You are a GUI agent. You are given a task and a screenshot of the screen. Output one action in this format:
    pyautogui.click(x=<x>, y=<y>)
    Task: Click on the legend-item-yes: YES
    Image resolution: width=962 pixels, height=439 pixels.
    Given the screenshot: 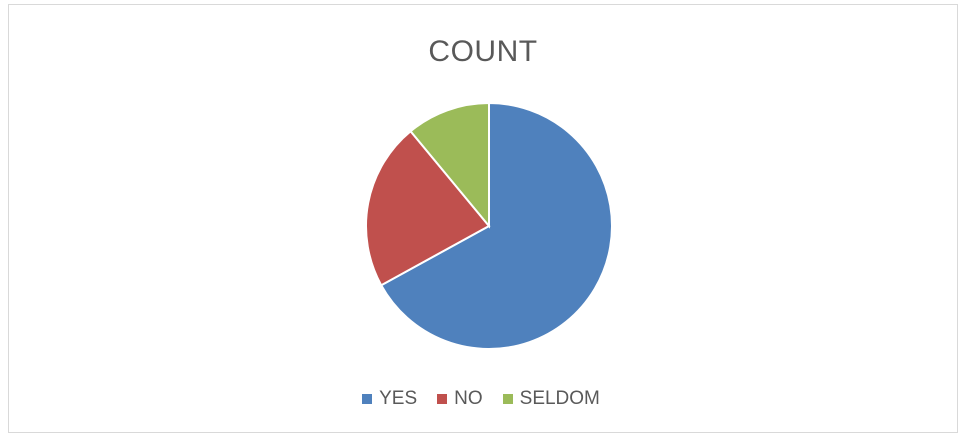 What is the action you would take?
    pyautogui.click(x=389, y=399)
    